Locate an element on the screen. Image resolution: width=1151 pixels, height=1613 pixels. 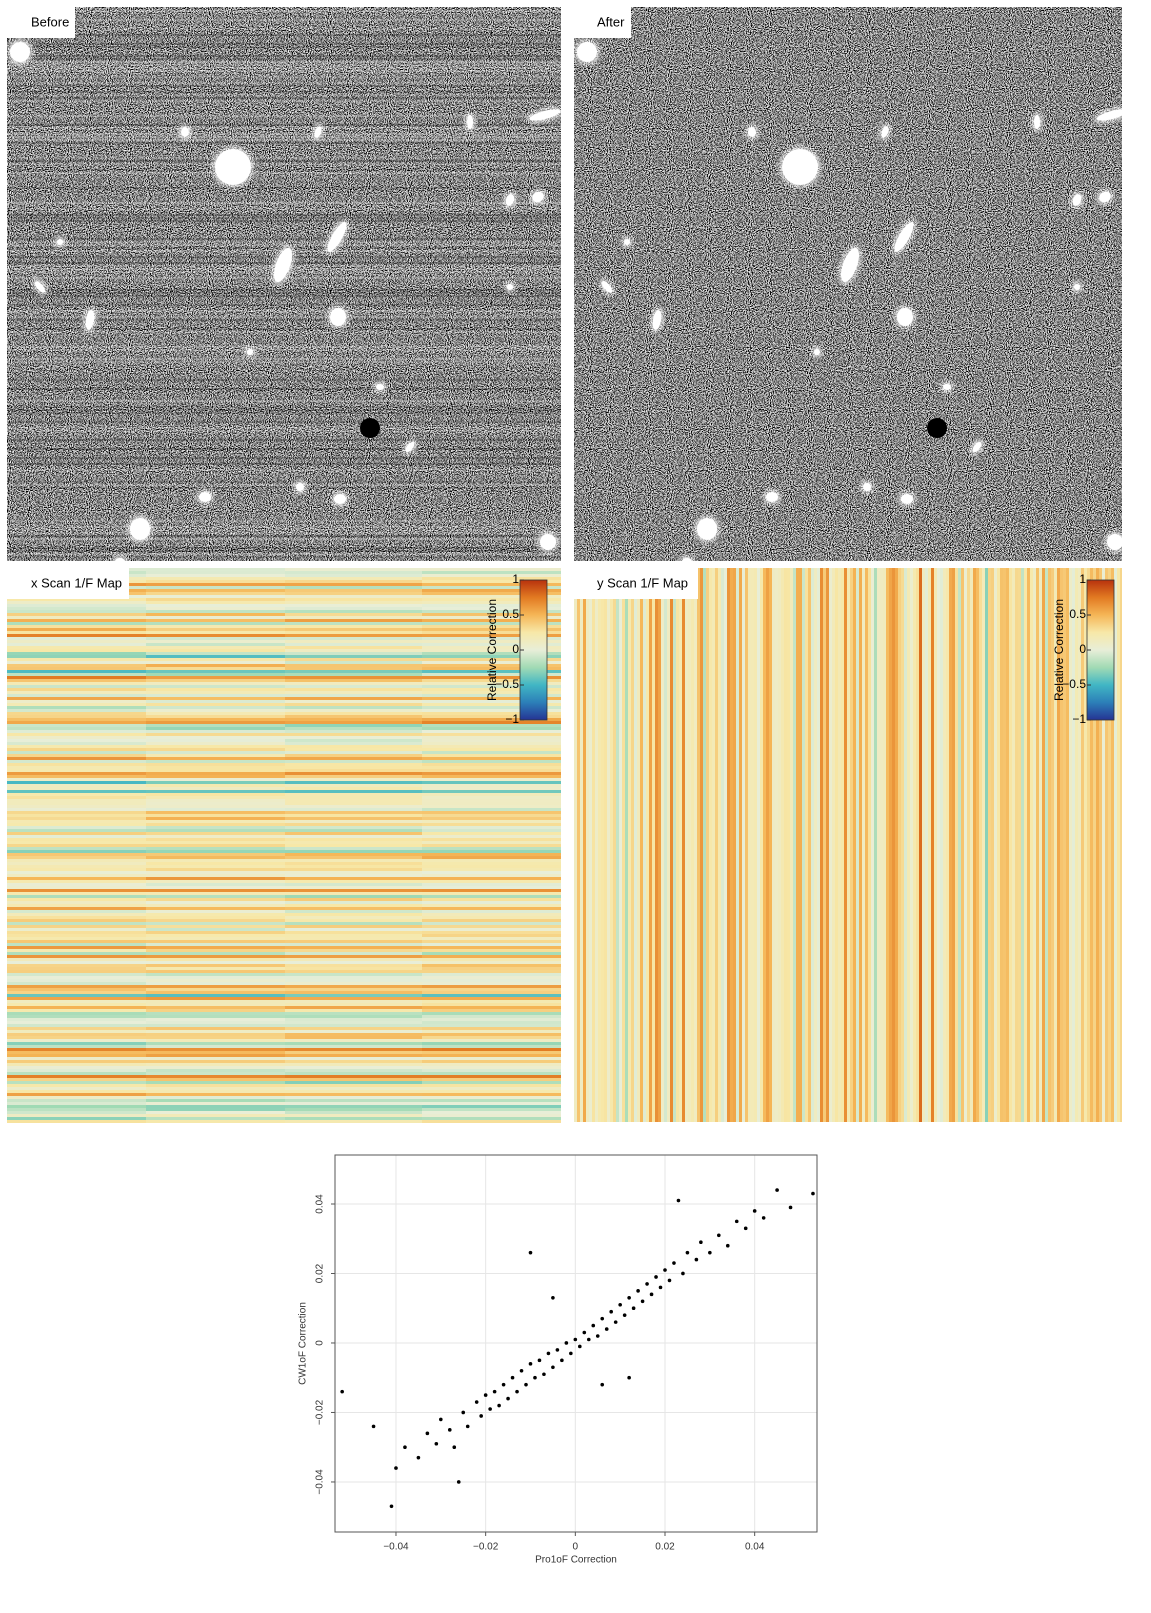
colorbar-tick-label: 0 is located at coordinates (515, 649).